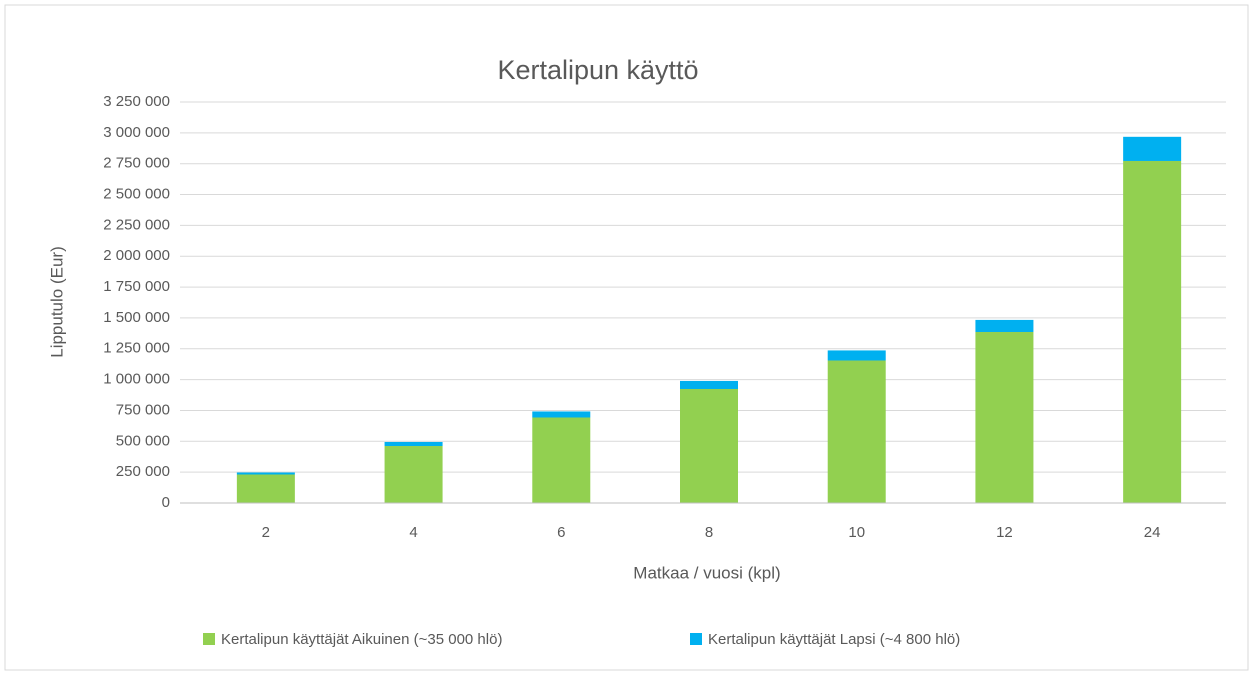 Image resolution: width=1254 pixels, height=675 pixels. What do you see at coordinates (136, 132) in the screenshot?
I see `y-tick-label: 3 000 000` at bounding box center [136, 132].